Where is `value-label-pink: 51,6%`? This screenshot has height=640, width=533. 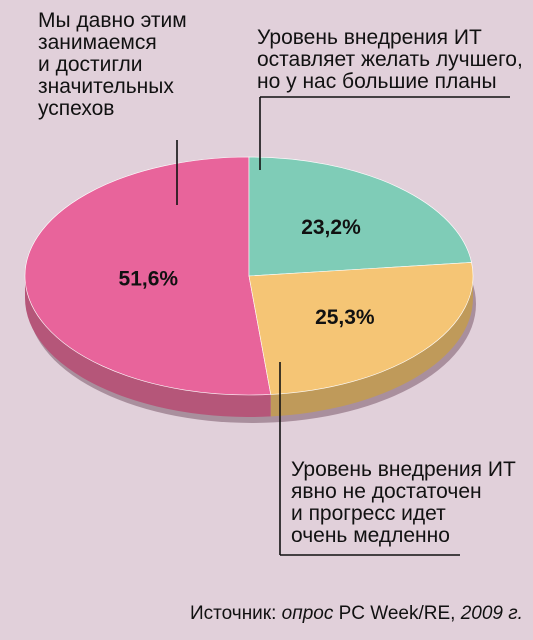
value-label-pink: 51,6% is located at coordinates (149, 279).